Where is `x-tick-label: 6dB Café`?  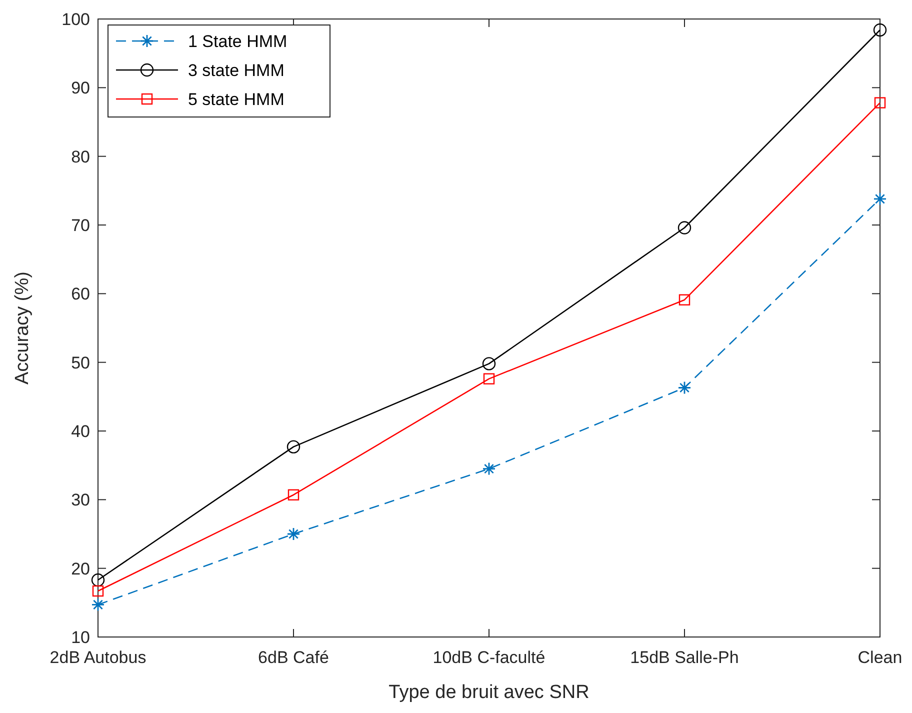 x-tick-label: 6dB Café is located at coordinates (293, 657).